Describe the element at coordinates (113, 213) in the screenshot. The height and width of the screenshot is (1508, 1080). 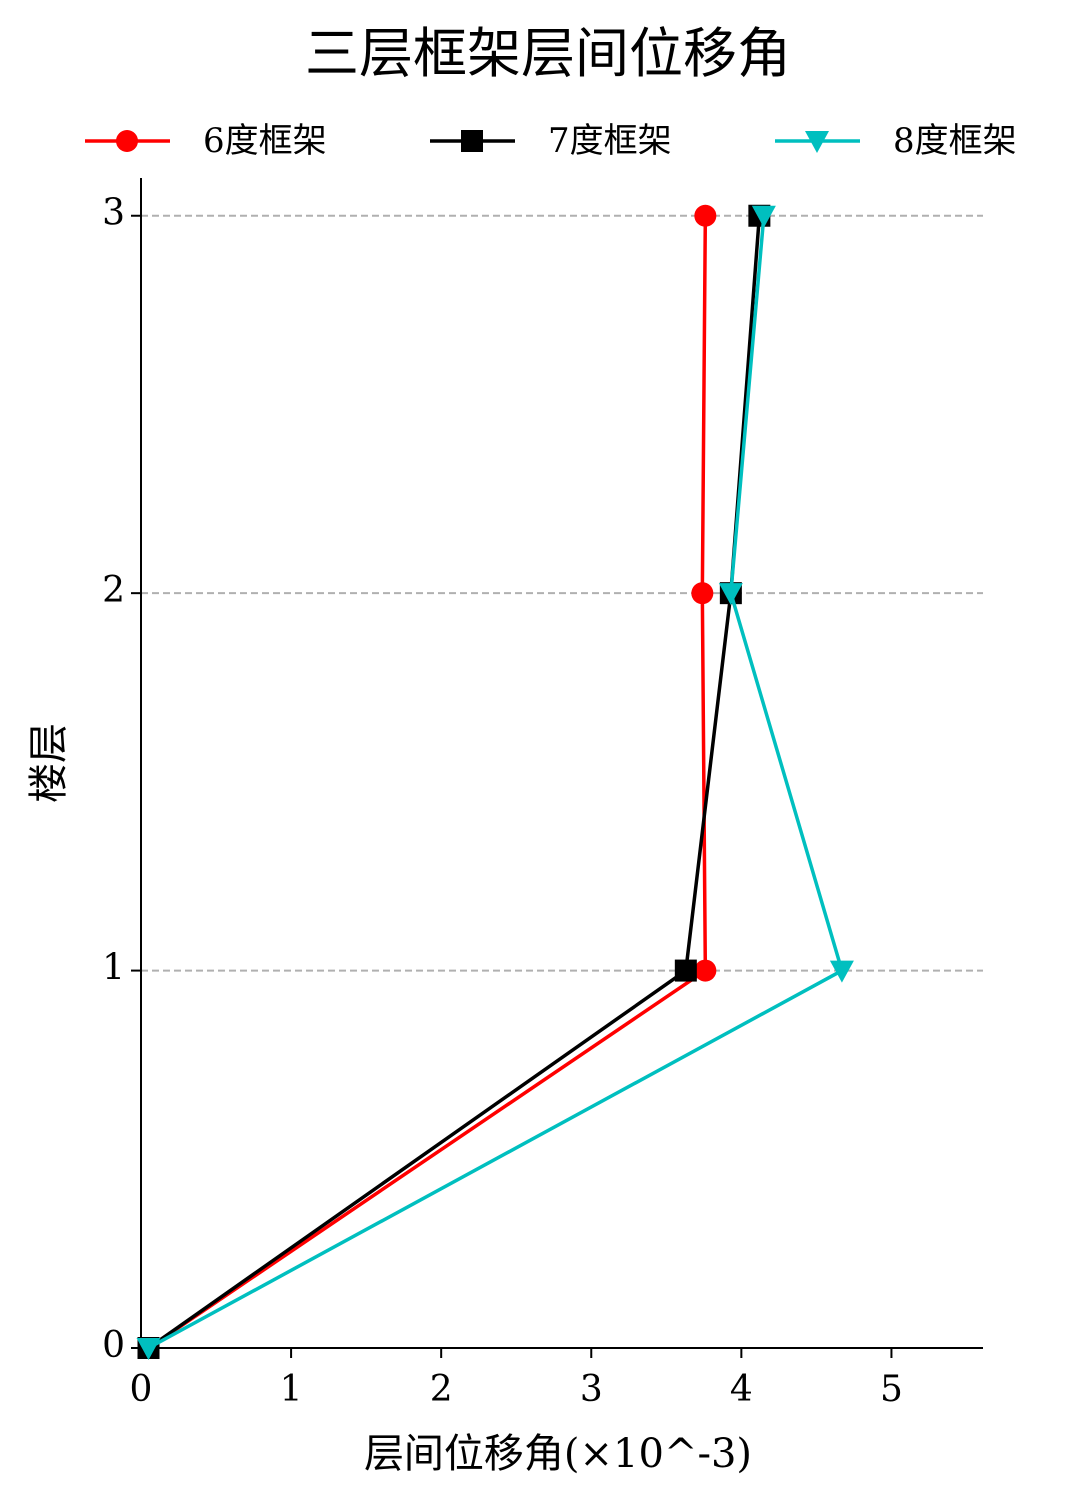
I see `y-tick-label: 3` at that location.